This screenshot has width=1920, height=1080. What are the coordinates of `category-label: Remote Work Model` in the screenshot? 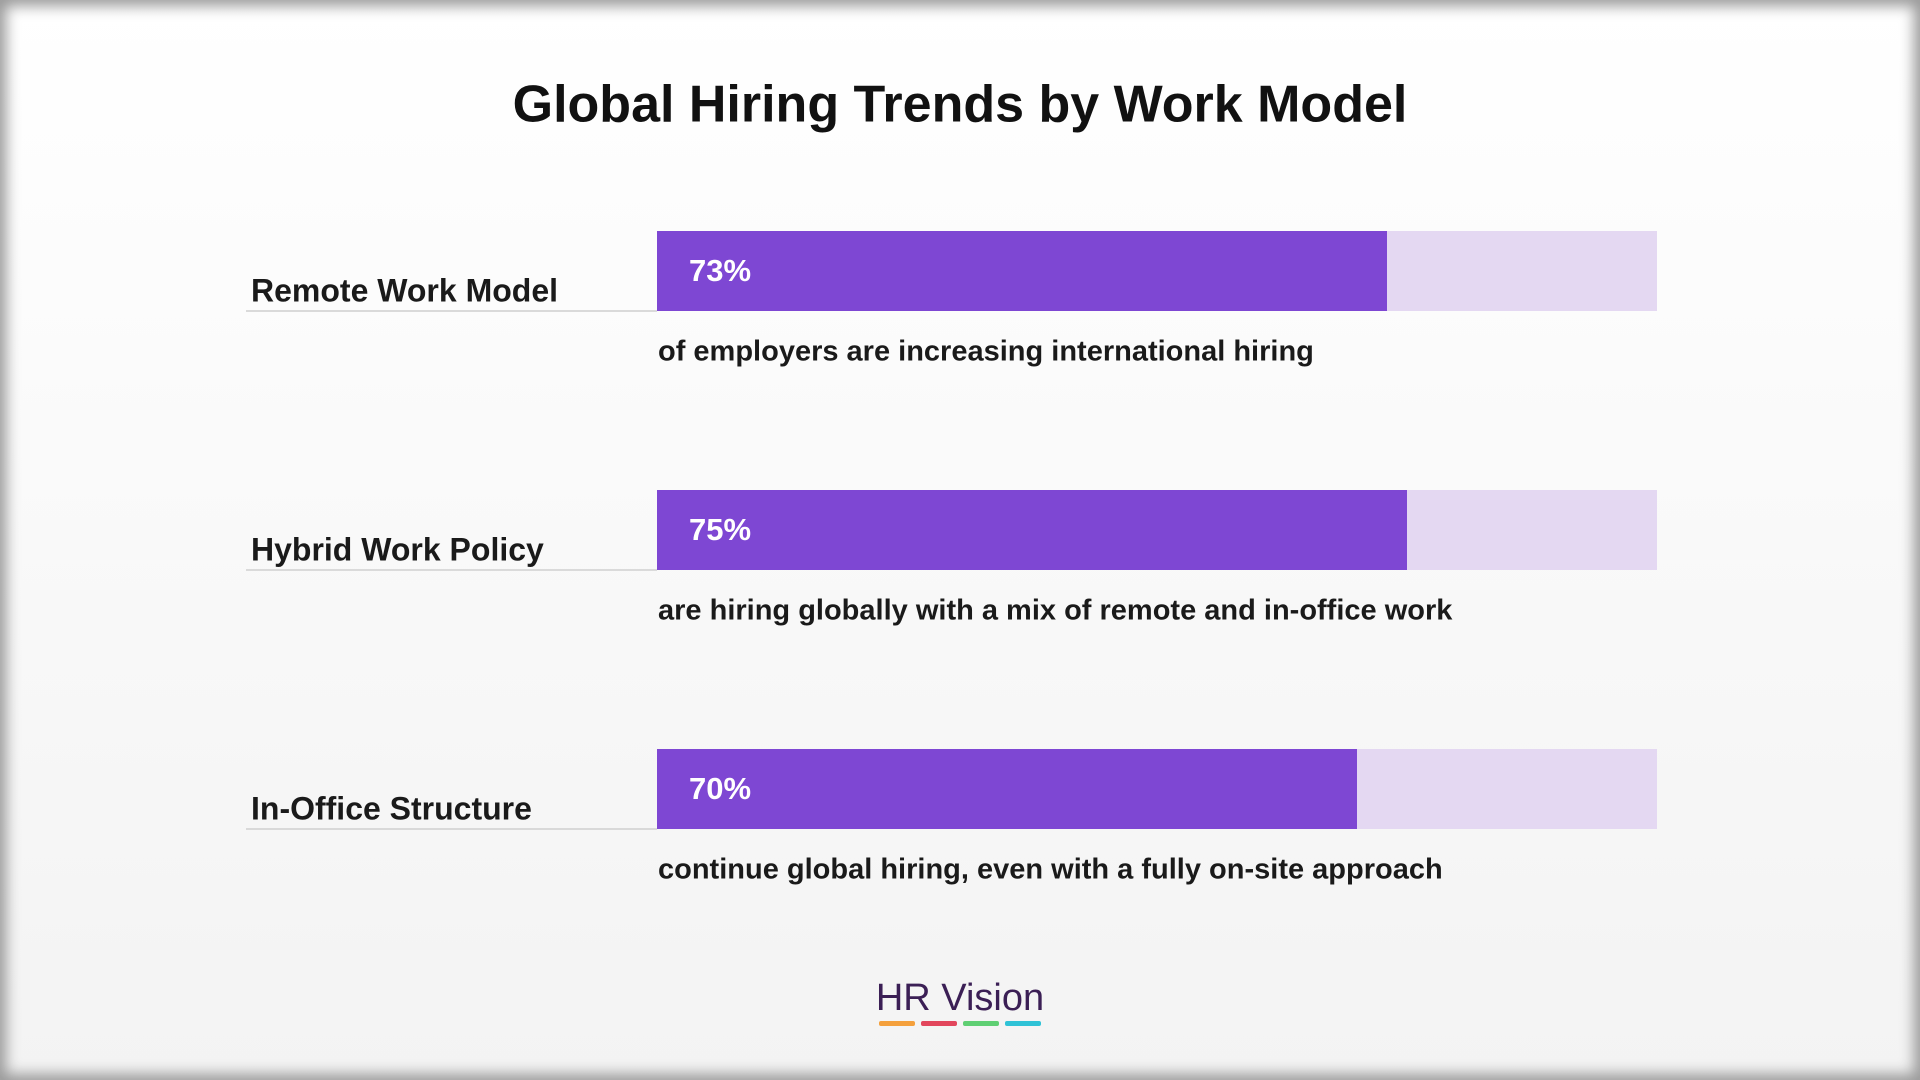 It's located at (404, 290).